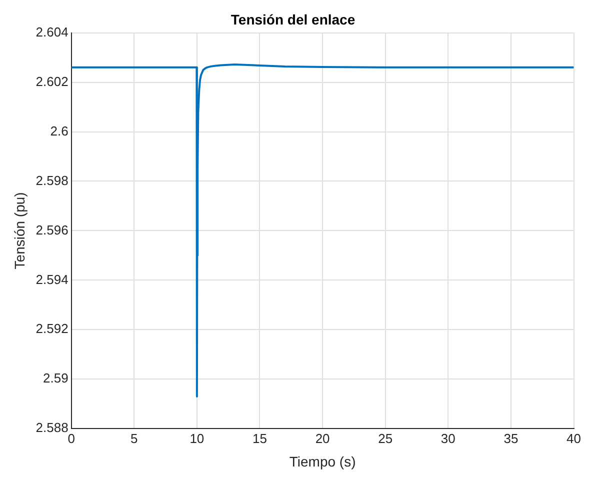  What do you see at coordinates (19, 231) in the screenshot?
I see `y-axis-title: Tensión (pu)` at bounding box center [19, 231].